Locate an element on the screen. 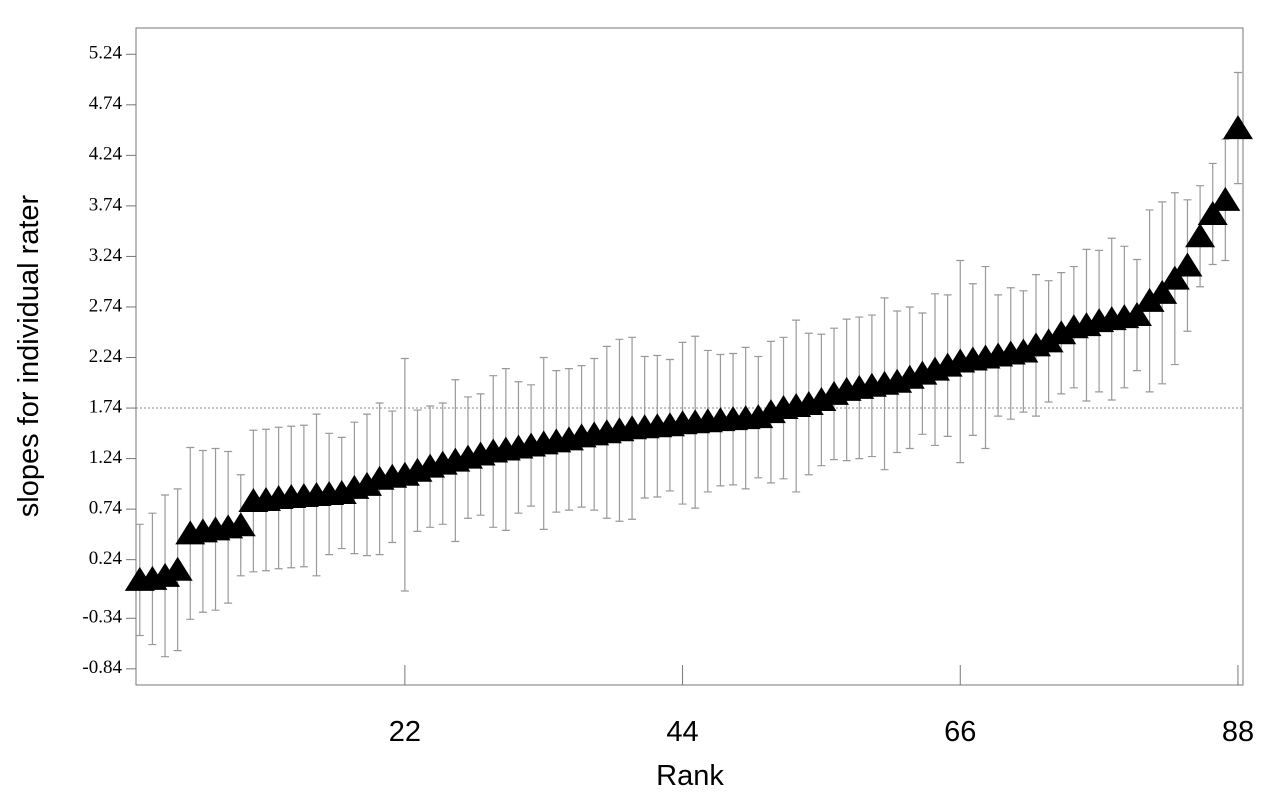 The image size is (1267, 797). y-tick-label: 2.74 is located at coordinates (106, 305).